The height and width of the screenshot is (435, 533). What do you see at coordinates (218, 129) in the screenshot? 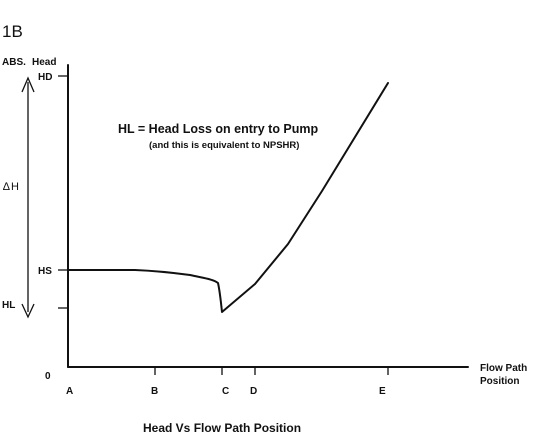
I see `head-loss-note: HL = Head Loss on entry to Pump` at bounding box center [218, 129].